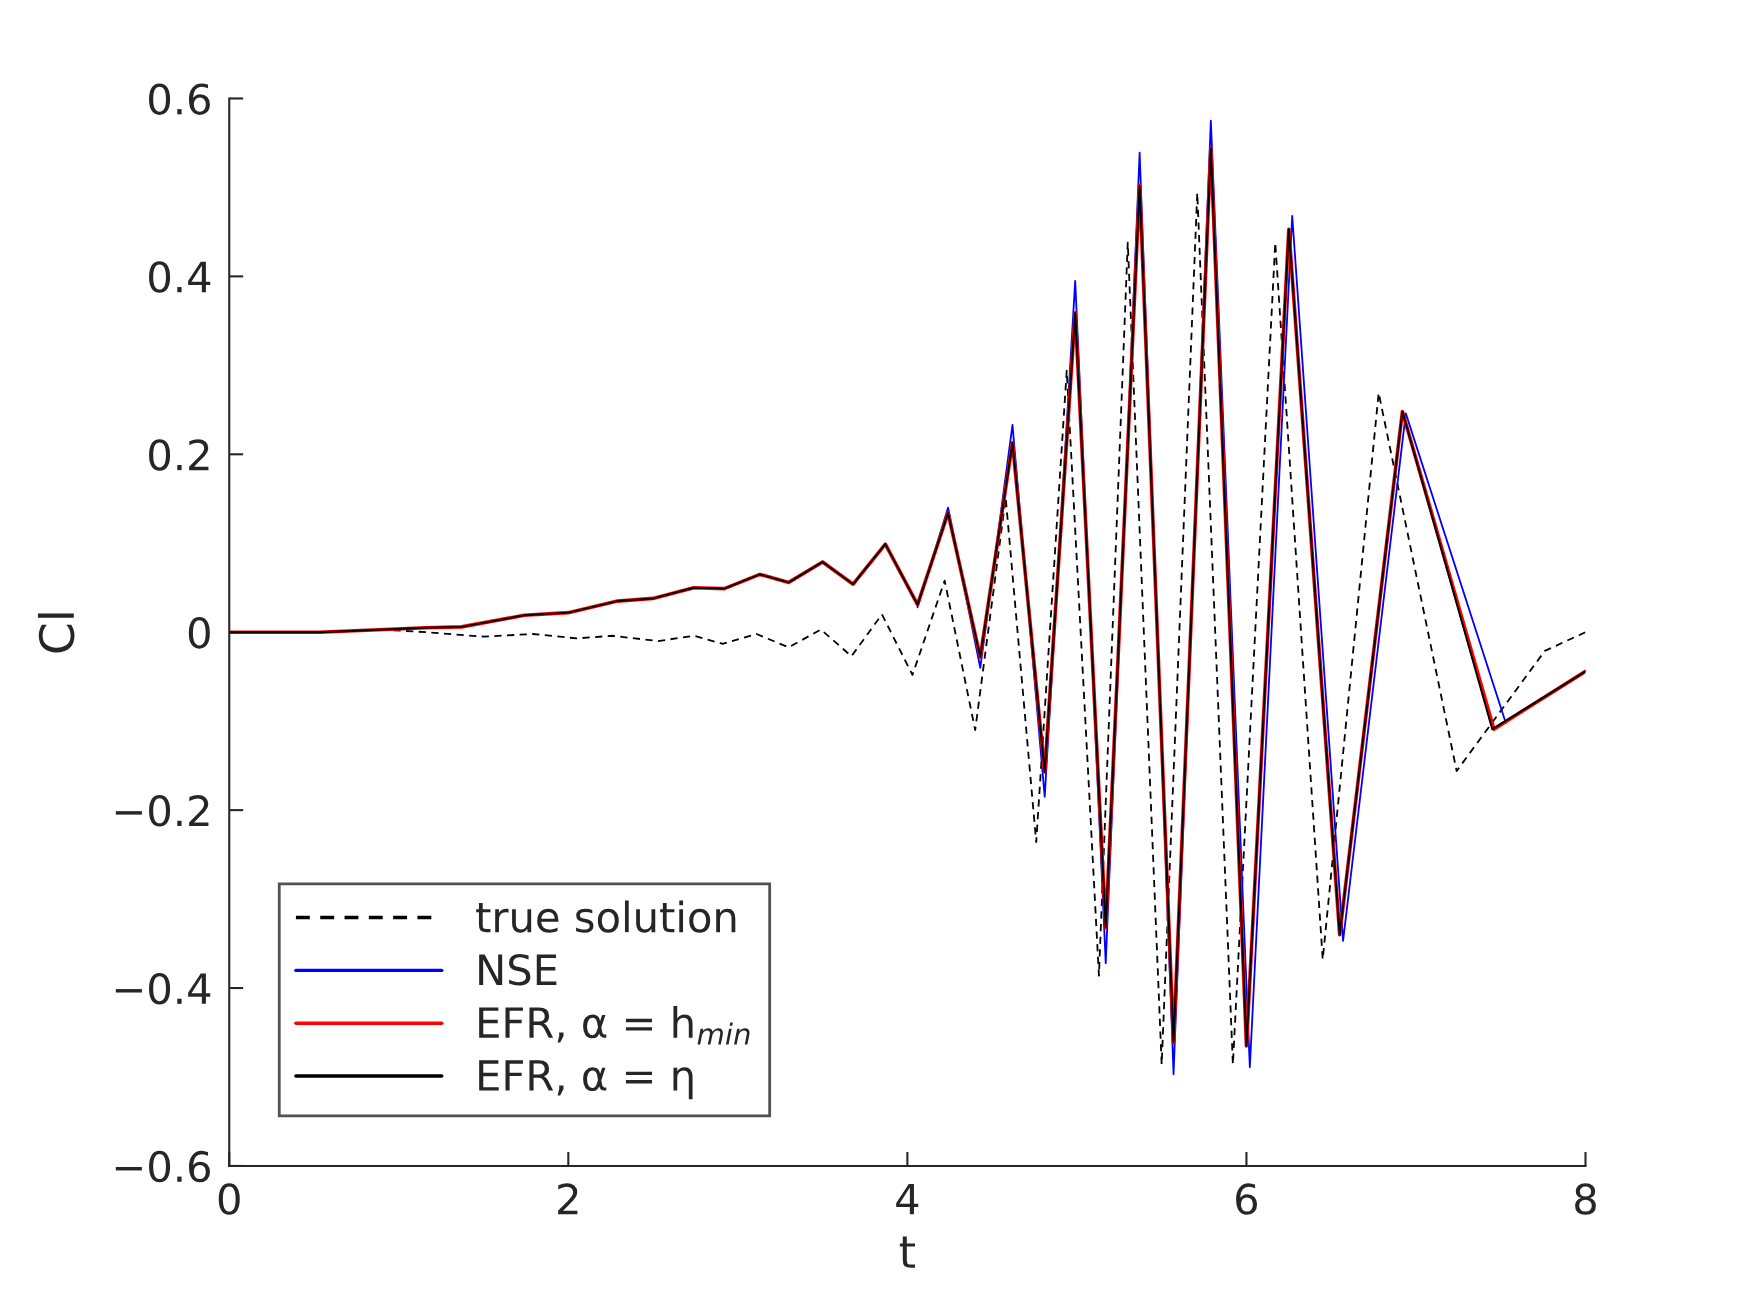  I want to click on y-tick-label: −0.2, so click(162, 811).